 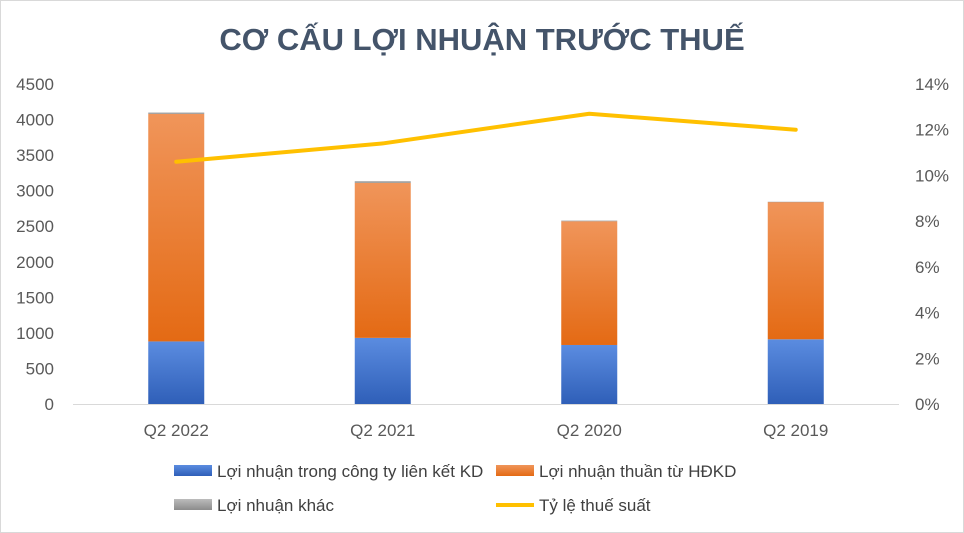 I want to click on y2-tick-label: 6%, so click(x=927, y=267).